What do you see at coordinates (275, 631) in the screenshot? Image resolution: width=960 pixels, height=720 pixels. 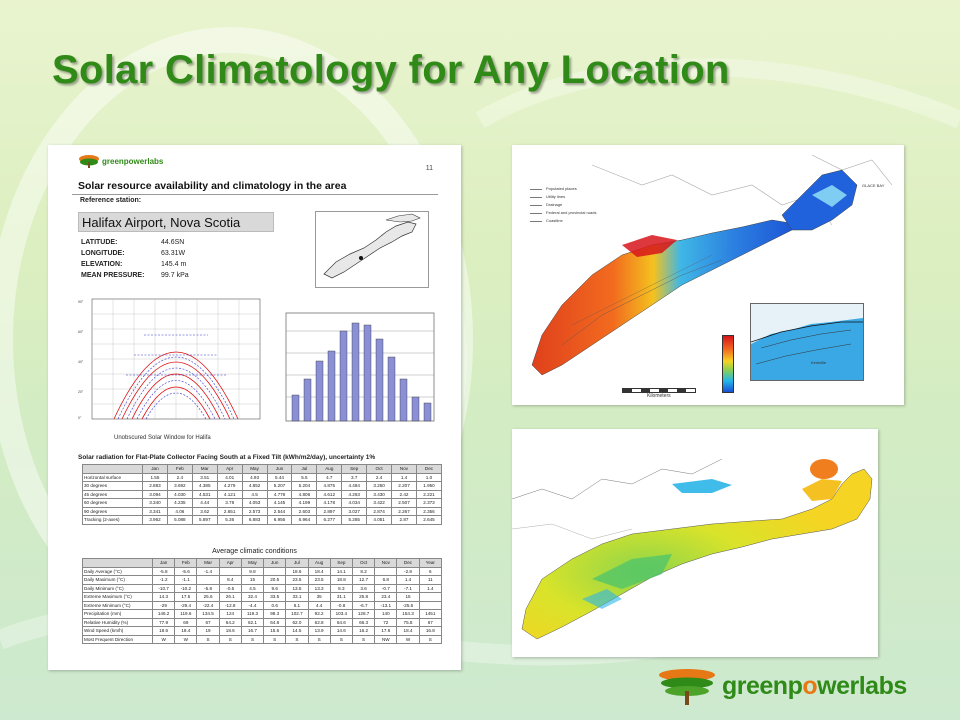 I see `table-cell: 15.6` at bounding box center [275, 631].